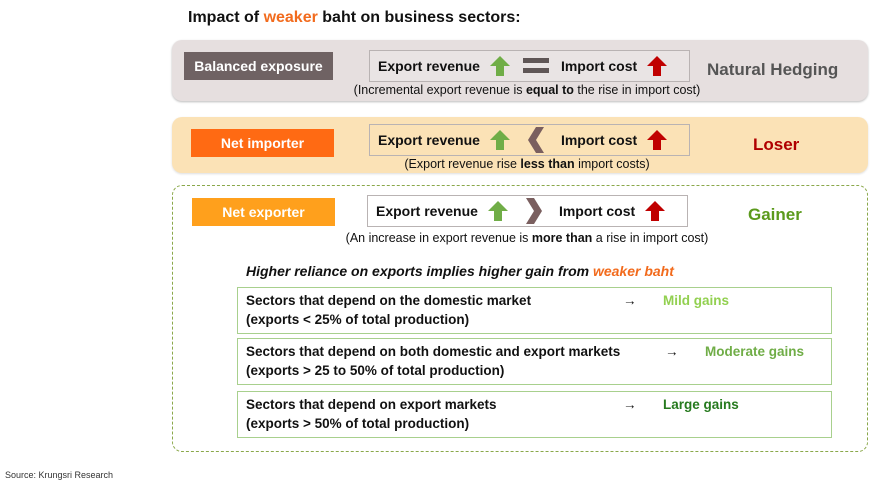 Image resolution: width=870 pixels, height=486 pixels. What do you see at coordinates (776, 144) in the screenshot?
I see `loser-outcome: Loser` at bounding box center [776, 144].